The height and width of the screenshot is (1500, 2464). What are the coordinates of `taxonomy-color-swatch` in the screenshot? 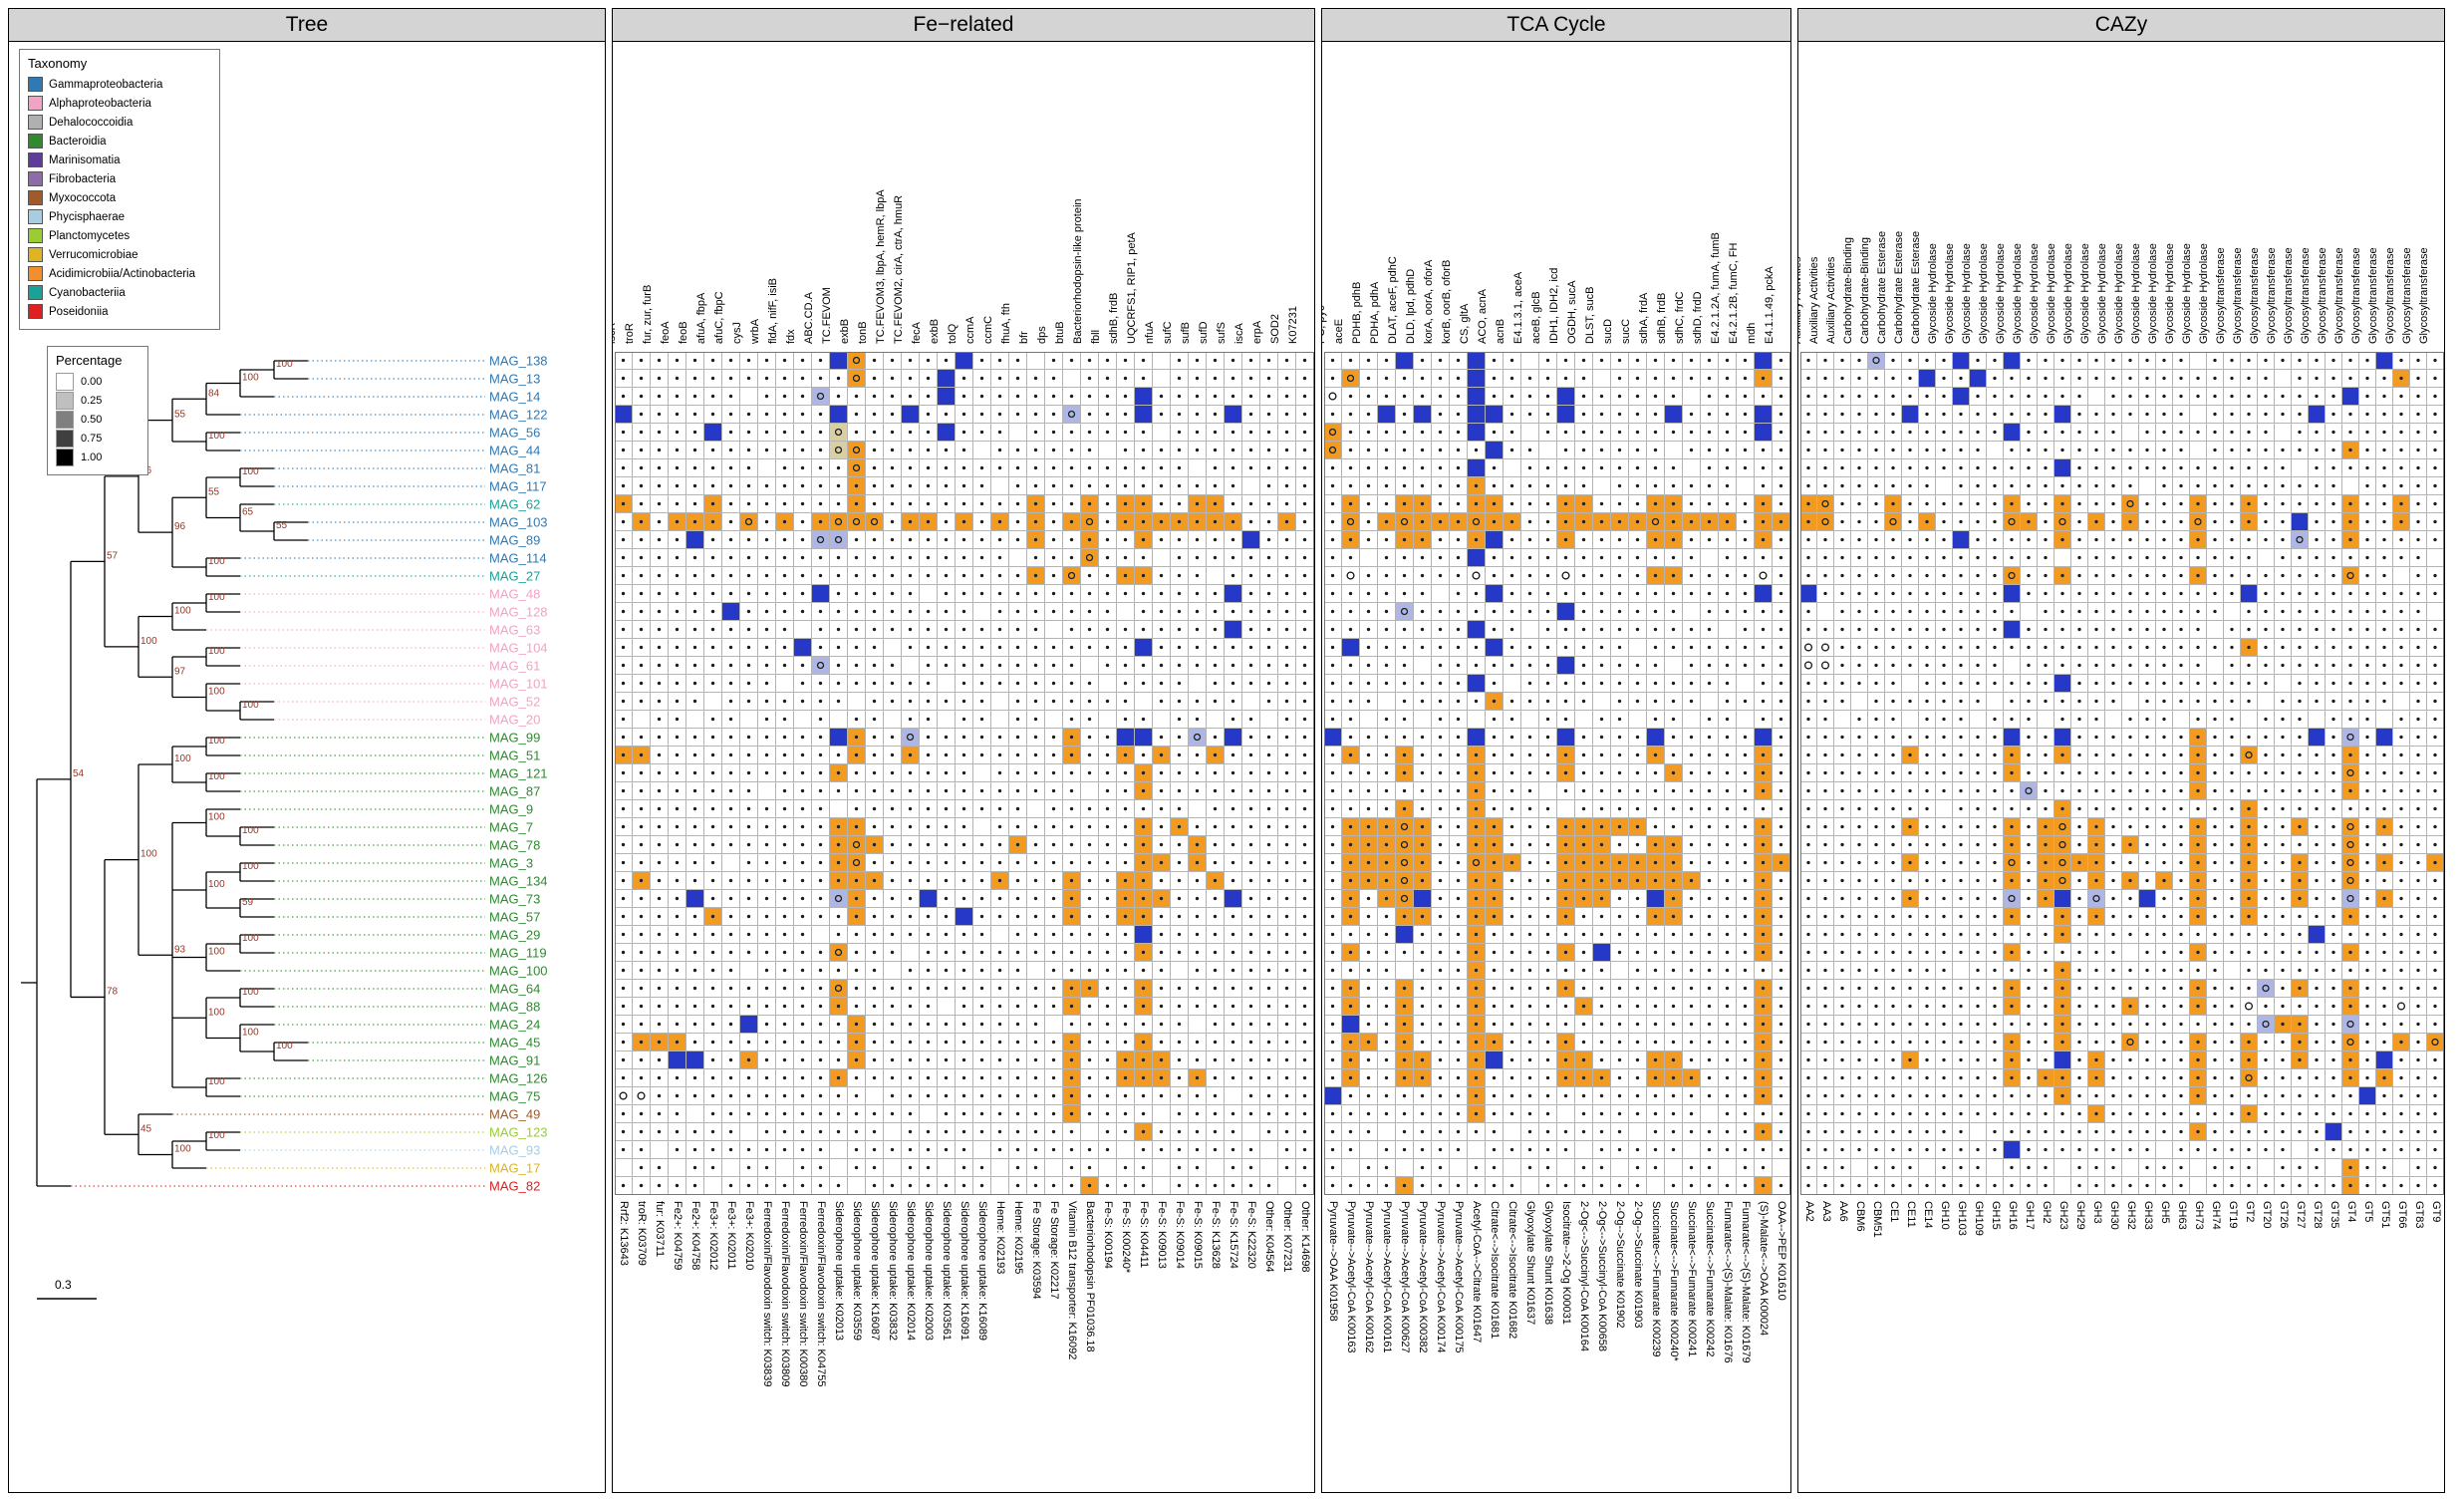 It's located at (35, 104).